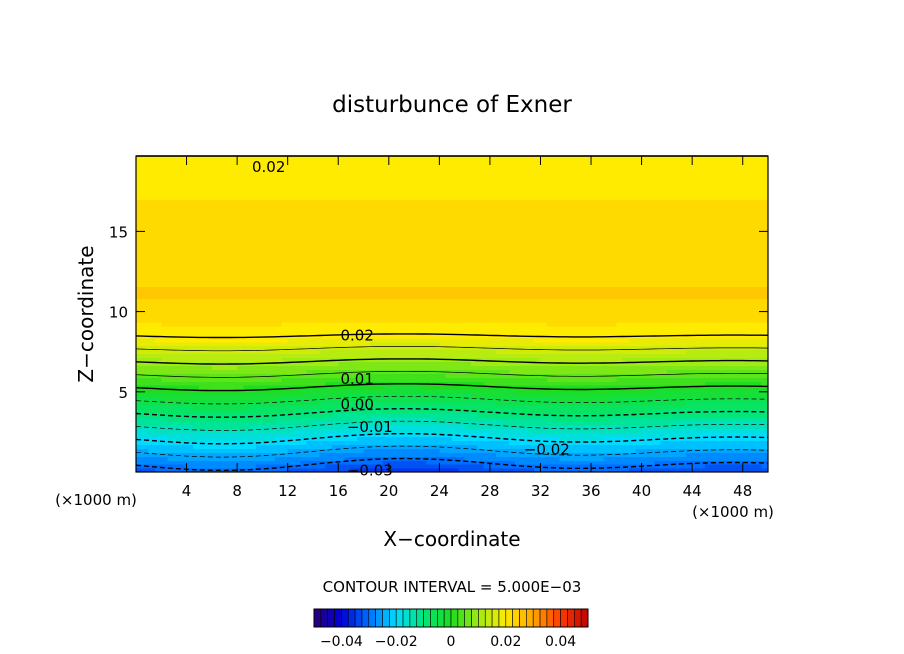 This screenshot has width=904, height=654. Describe the element at coordinates (388, 491) in the screenshot. I see `x-tick-label: 20` at that location.